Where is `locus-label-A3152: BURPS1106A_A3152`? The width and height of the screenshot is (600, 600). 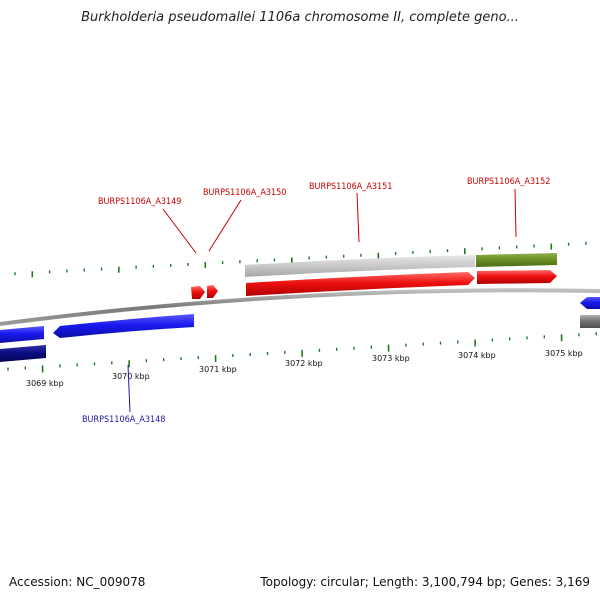
locus-label-A3152: BURPS1106A_A3152 is located at coordinates (508, 182).